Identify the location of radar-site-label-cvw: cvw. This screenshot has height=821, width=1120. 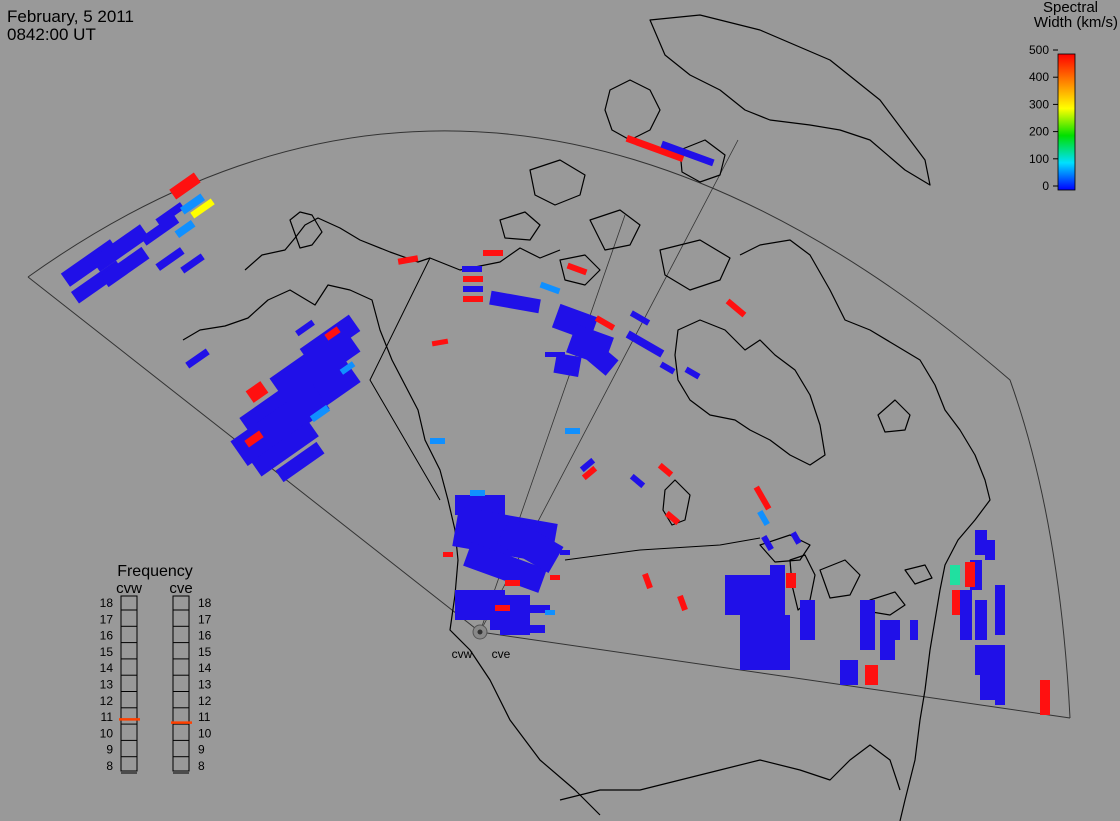
(462, 654).